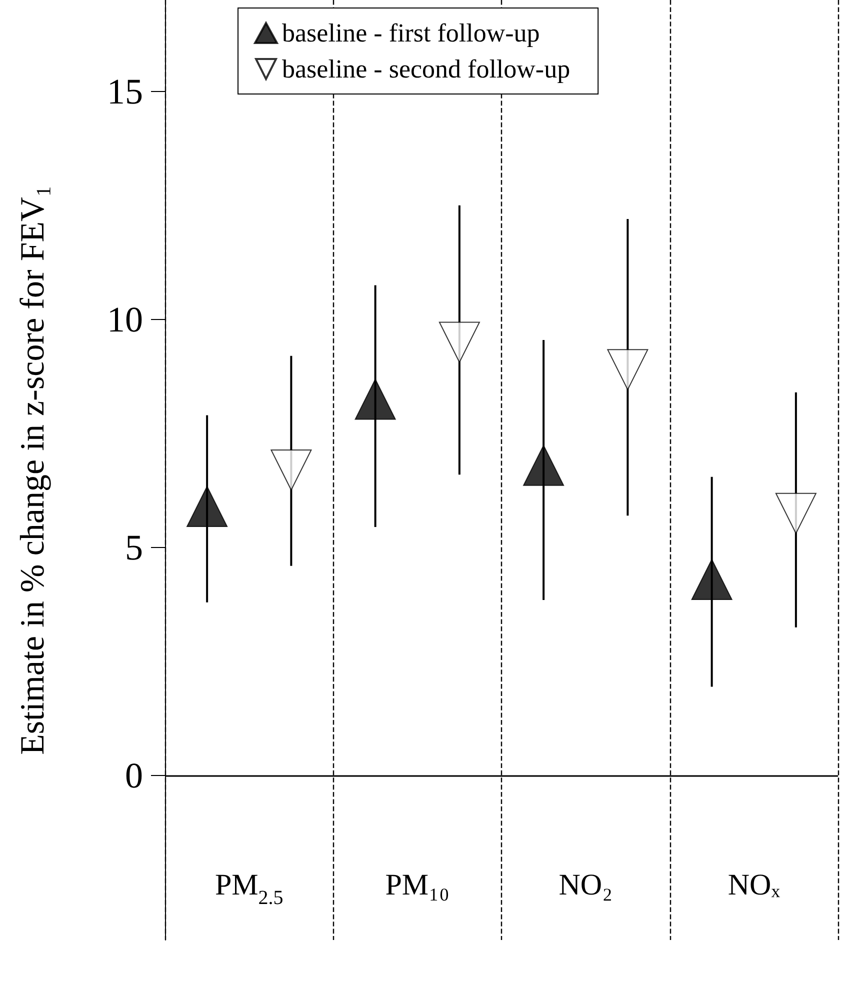 The image size is (850, 994). What do you see at coordinates (33, 470) in the screenshot?
I see `y-axis-title: Estimate in % change in z-score for FEV₁` at bounding box center [33, 470].